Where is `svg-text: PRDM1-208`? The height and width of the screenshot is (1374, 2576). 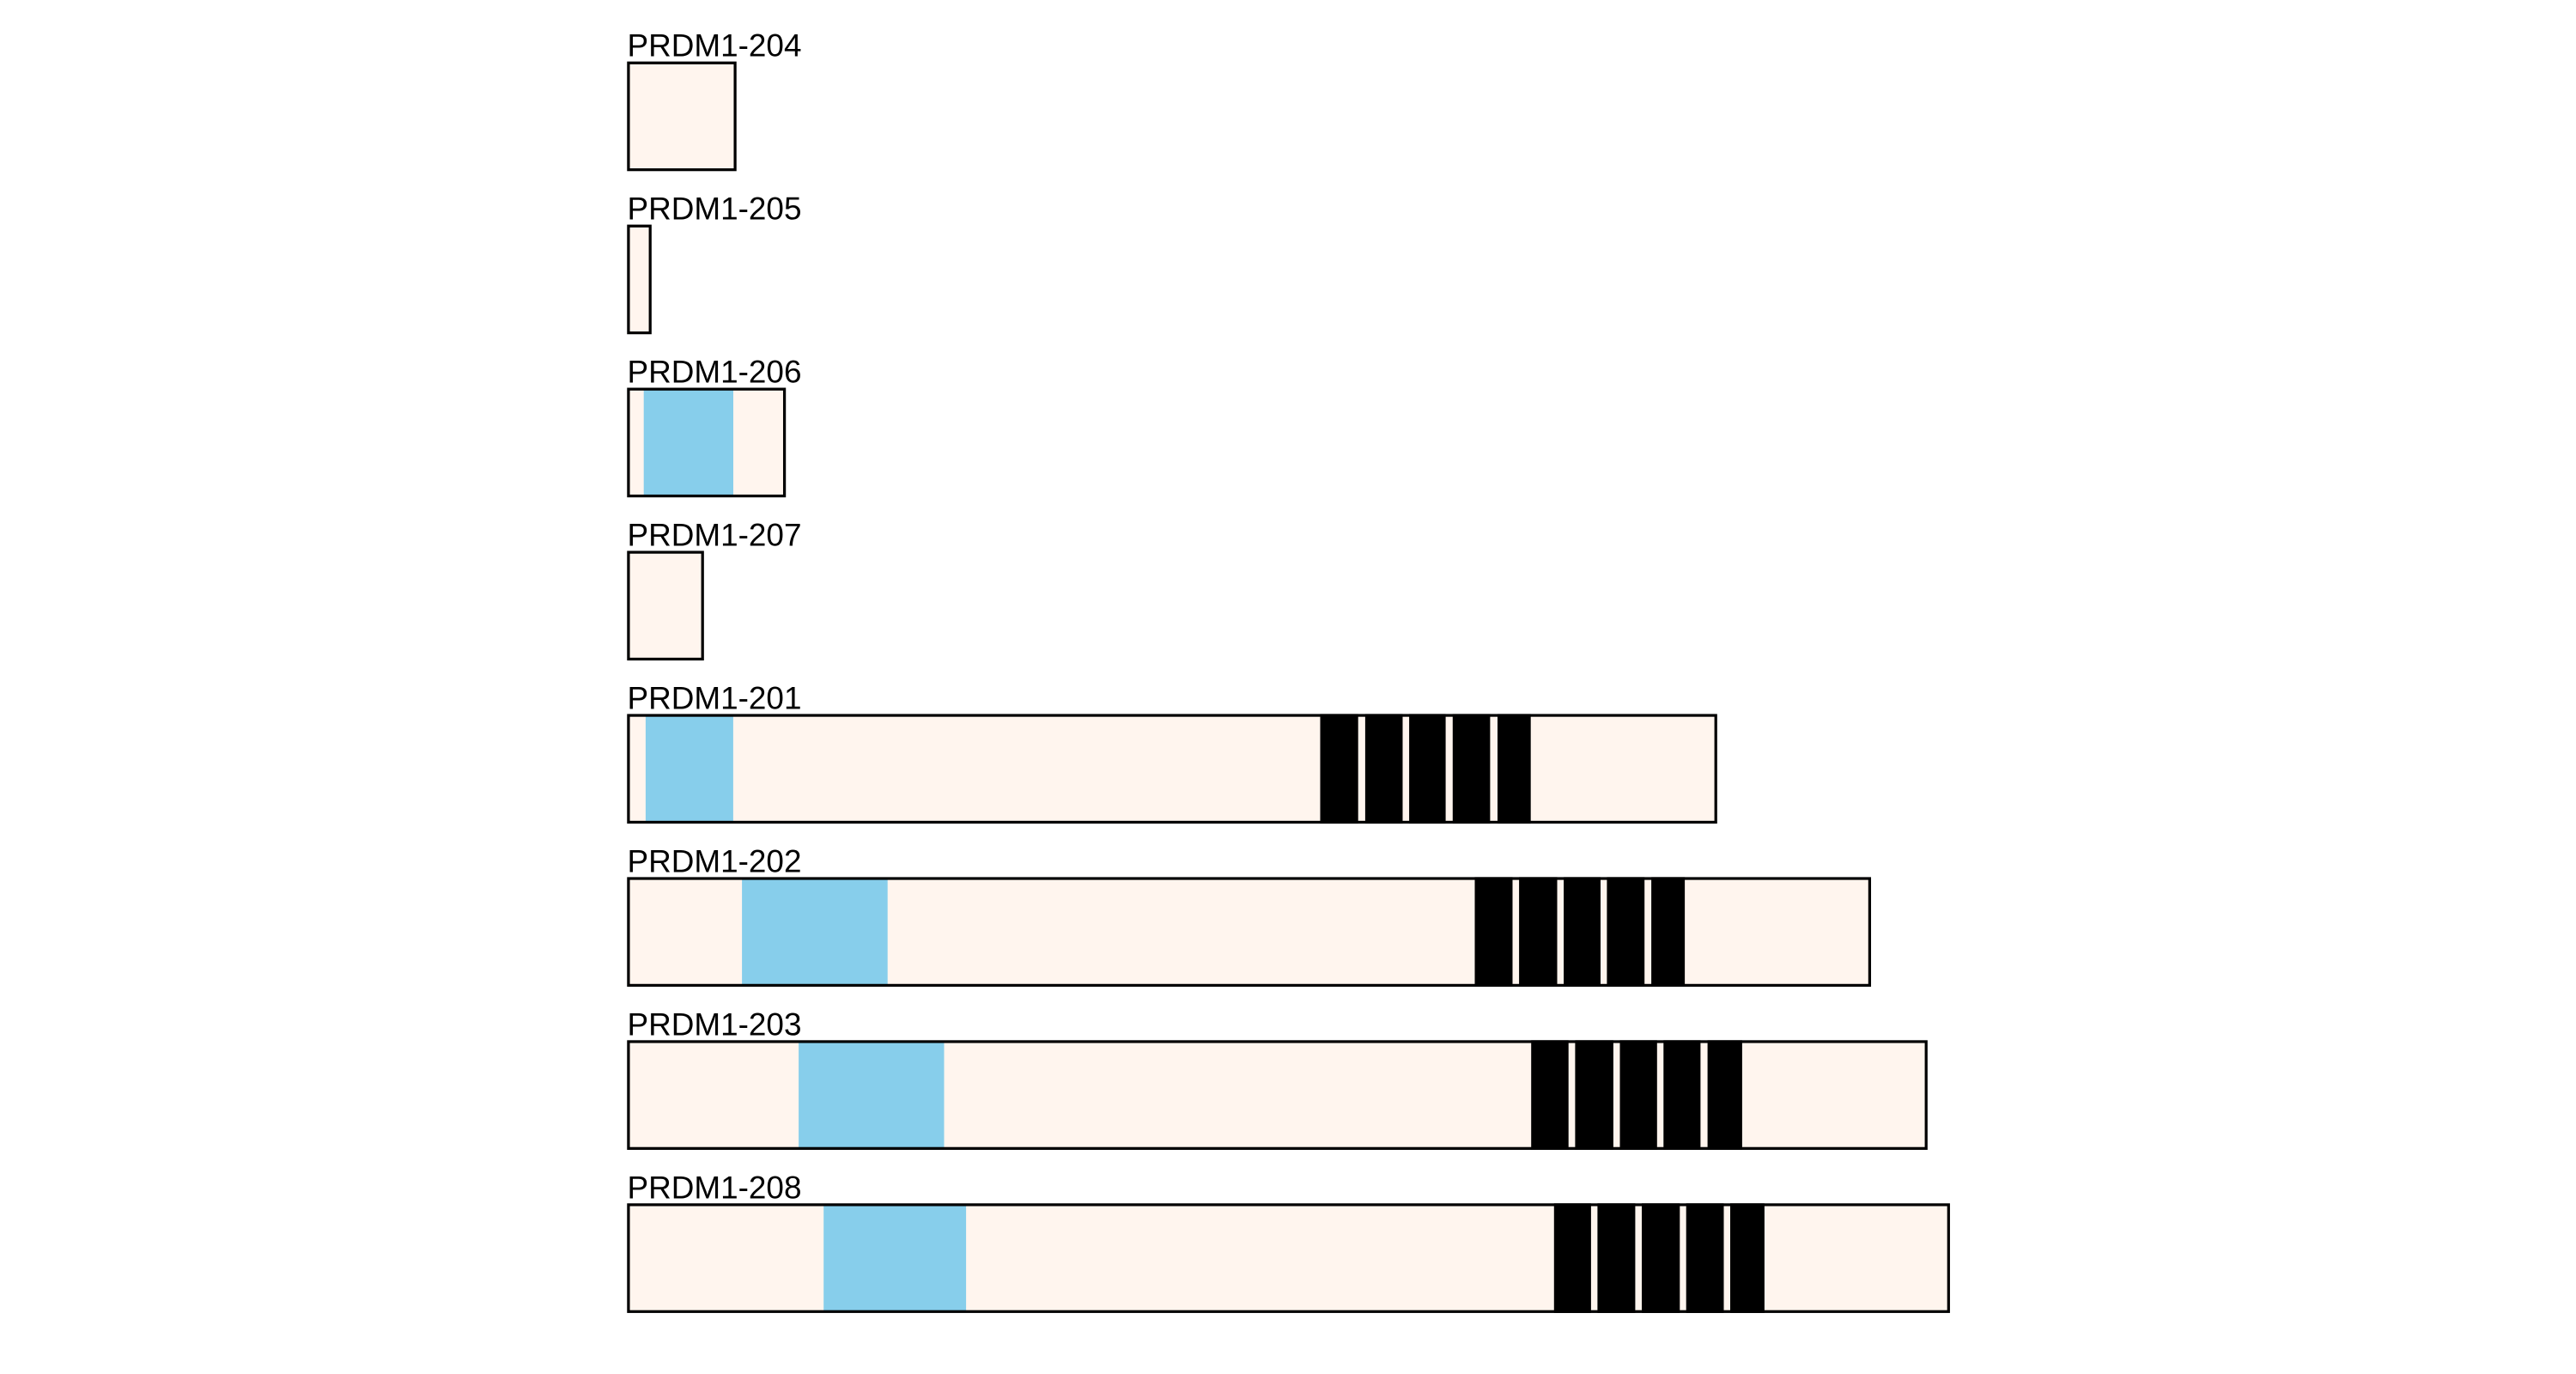 svg-text: PRDM1-208 is located at coordinates (715, 1187).